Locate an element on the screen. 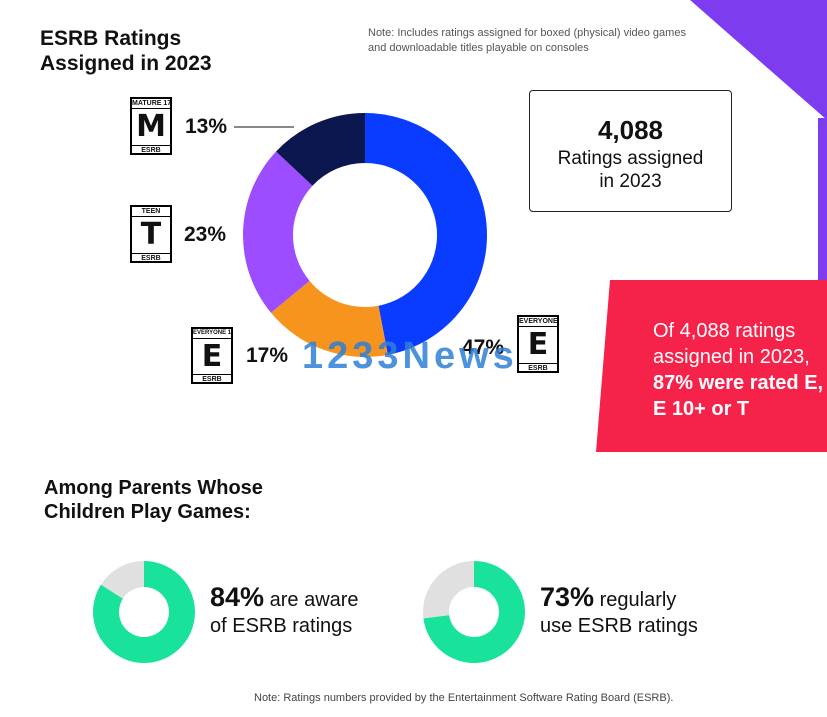 This screenshot has width=827, height=717. everyone-percent-label: 47% is located at coordinates (483, 347).